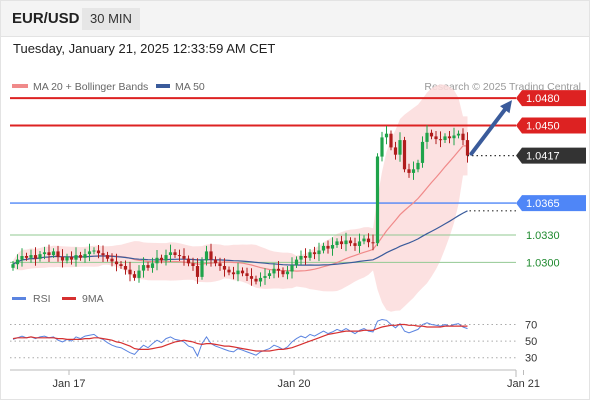 This screenshot has height=400, width=590. Describe the element at coordinates (491, 156) in the screenshot. I see `price-overlay` at that location.